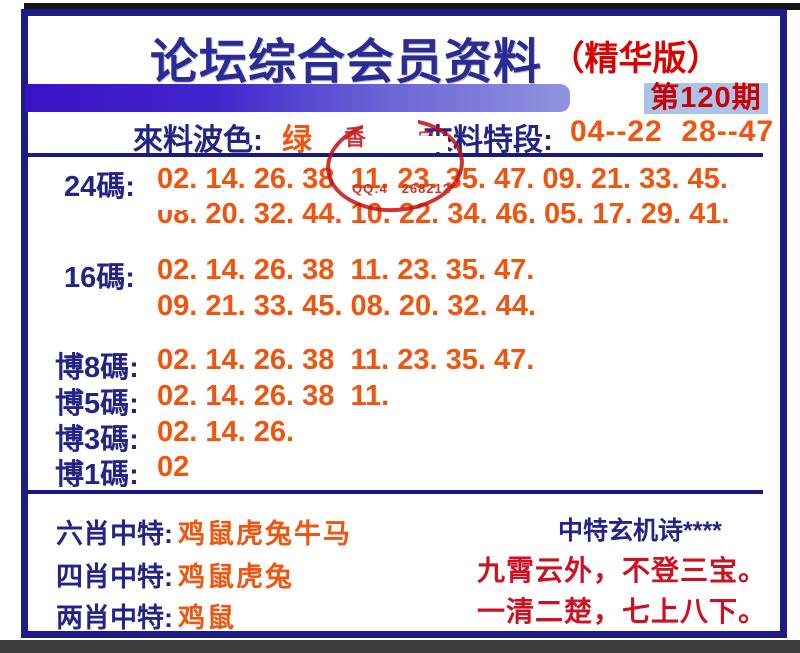  I want to click on zodiac-row-label-four: 四肖中特:, so click(114, 577).